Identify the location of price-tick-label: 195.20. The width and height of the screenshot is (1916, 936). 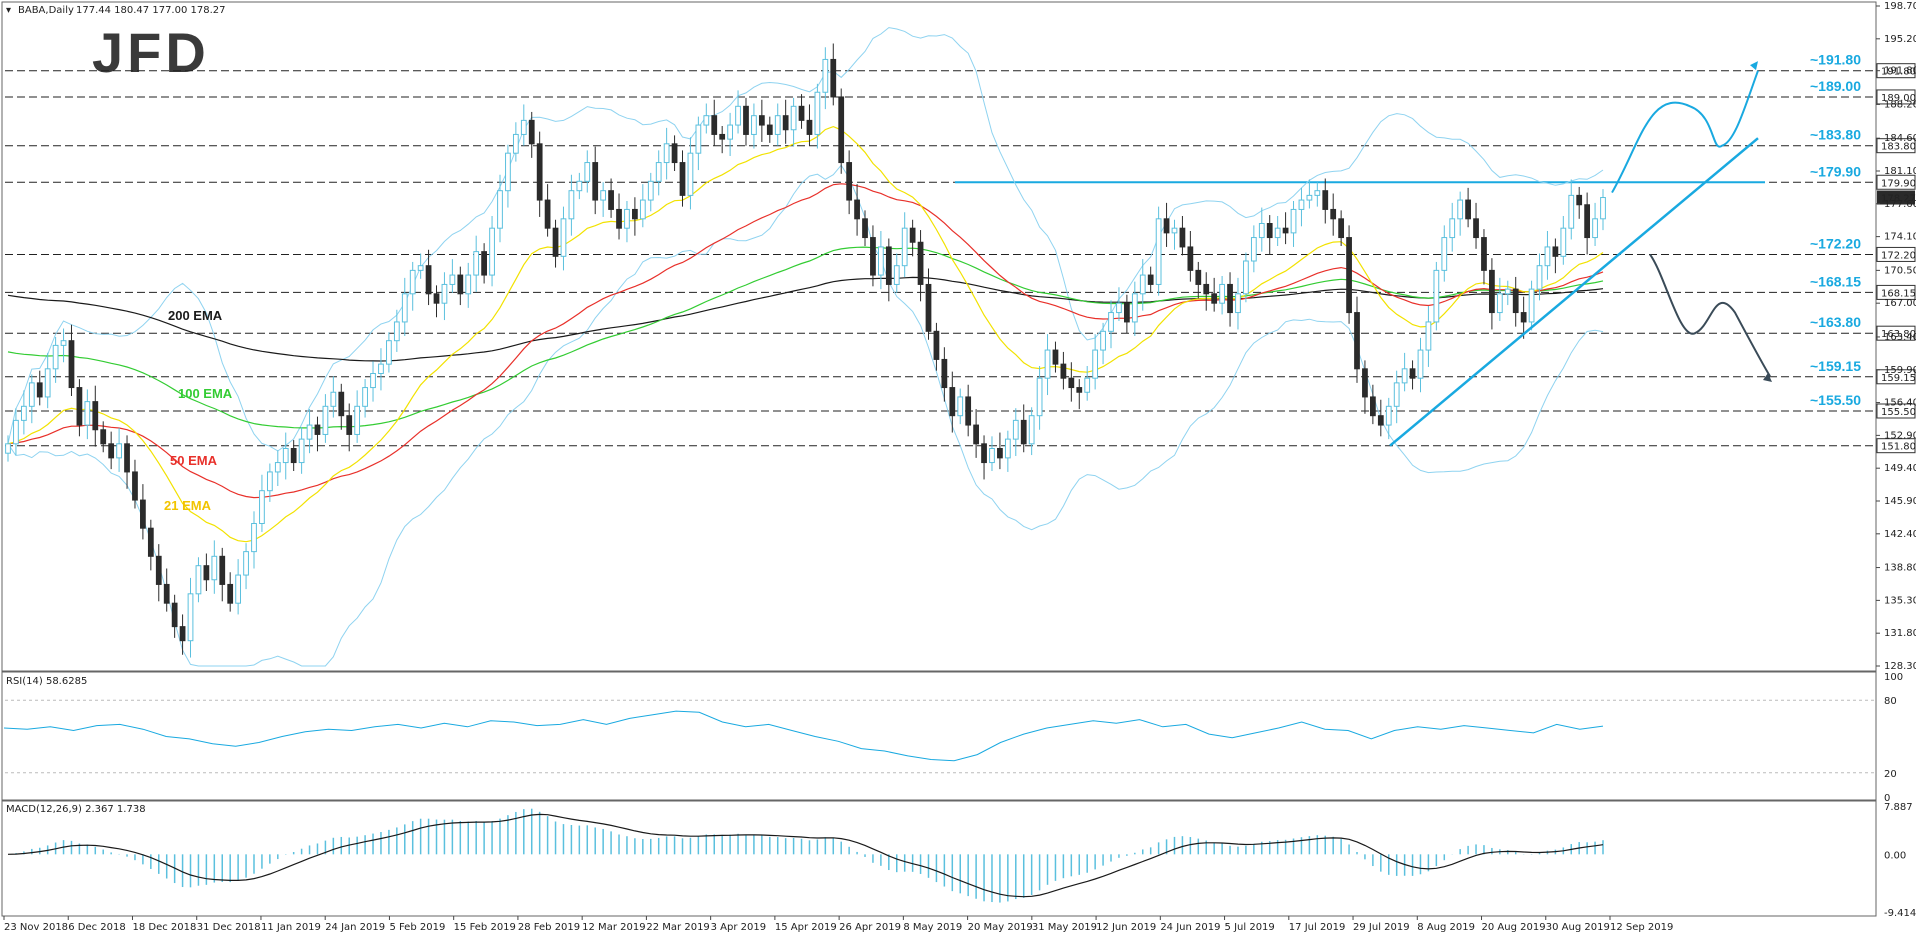
(1900, 39).